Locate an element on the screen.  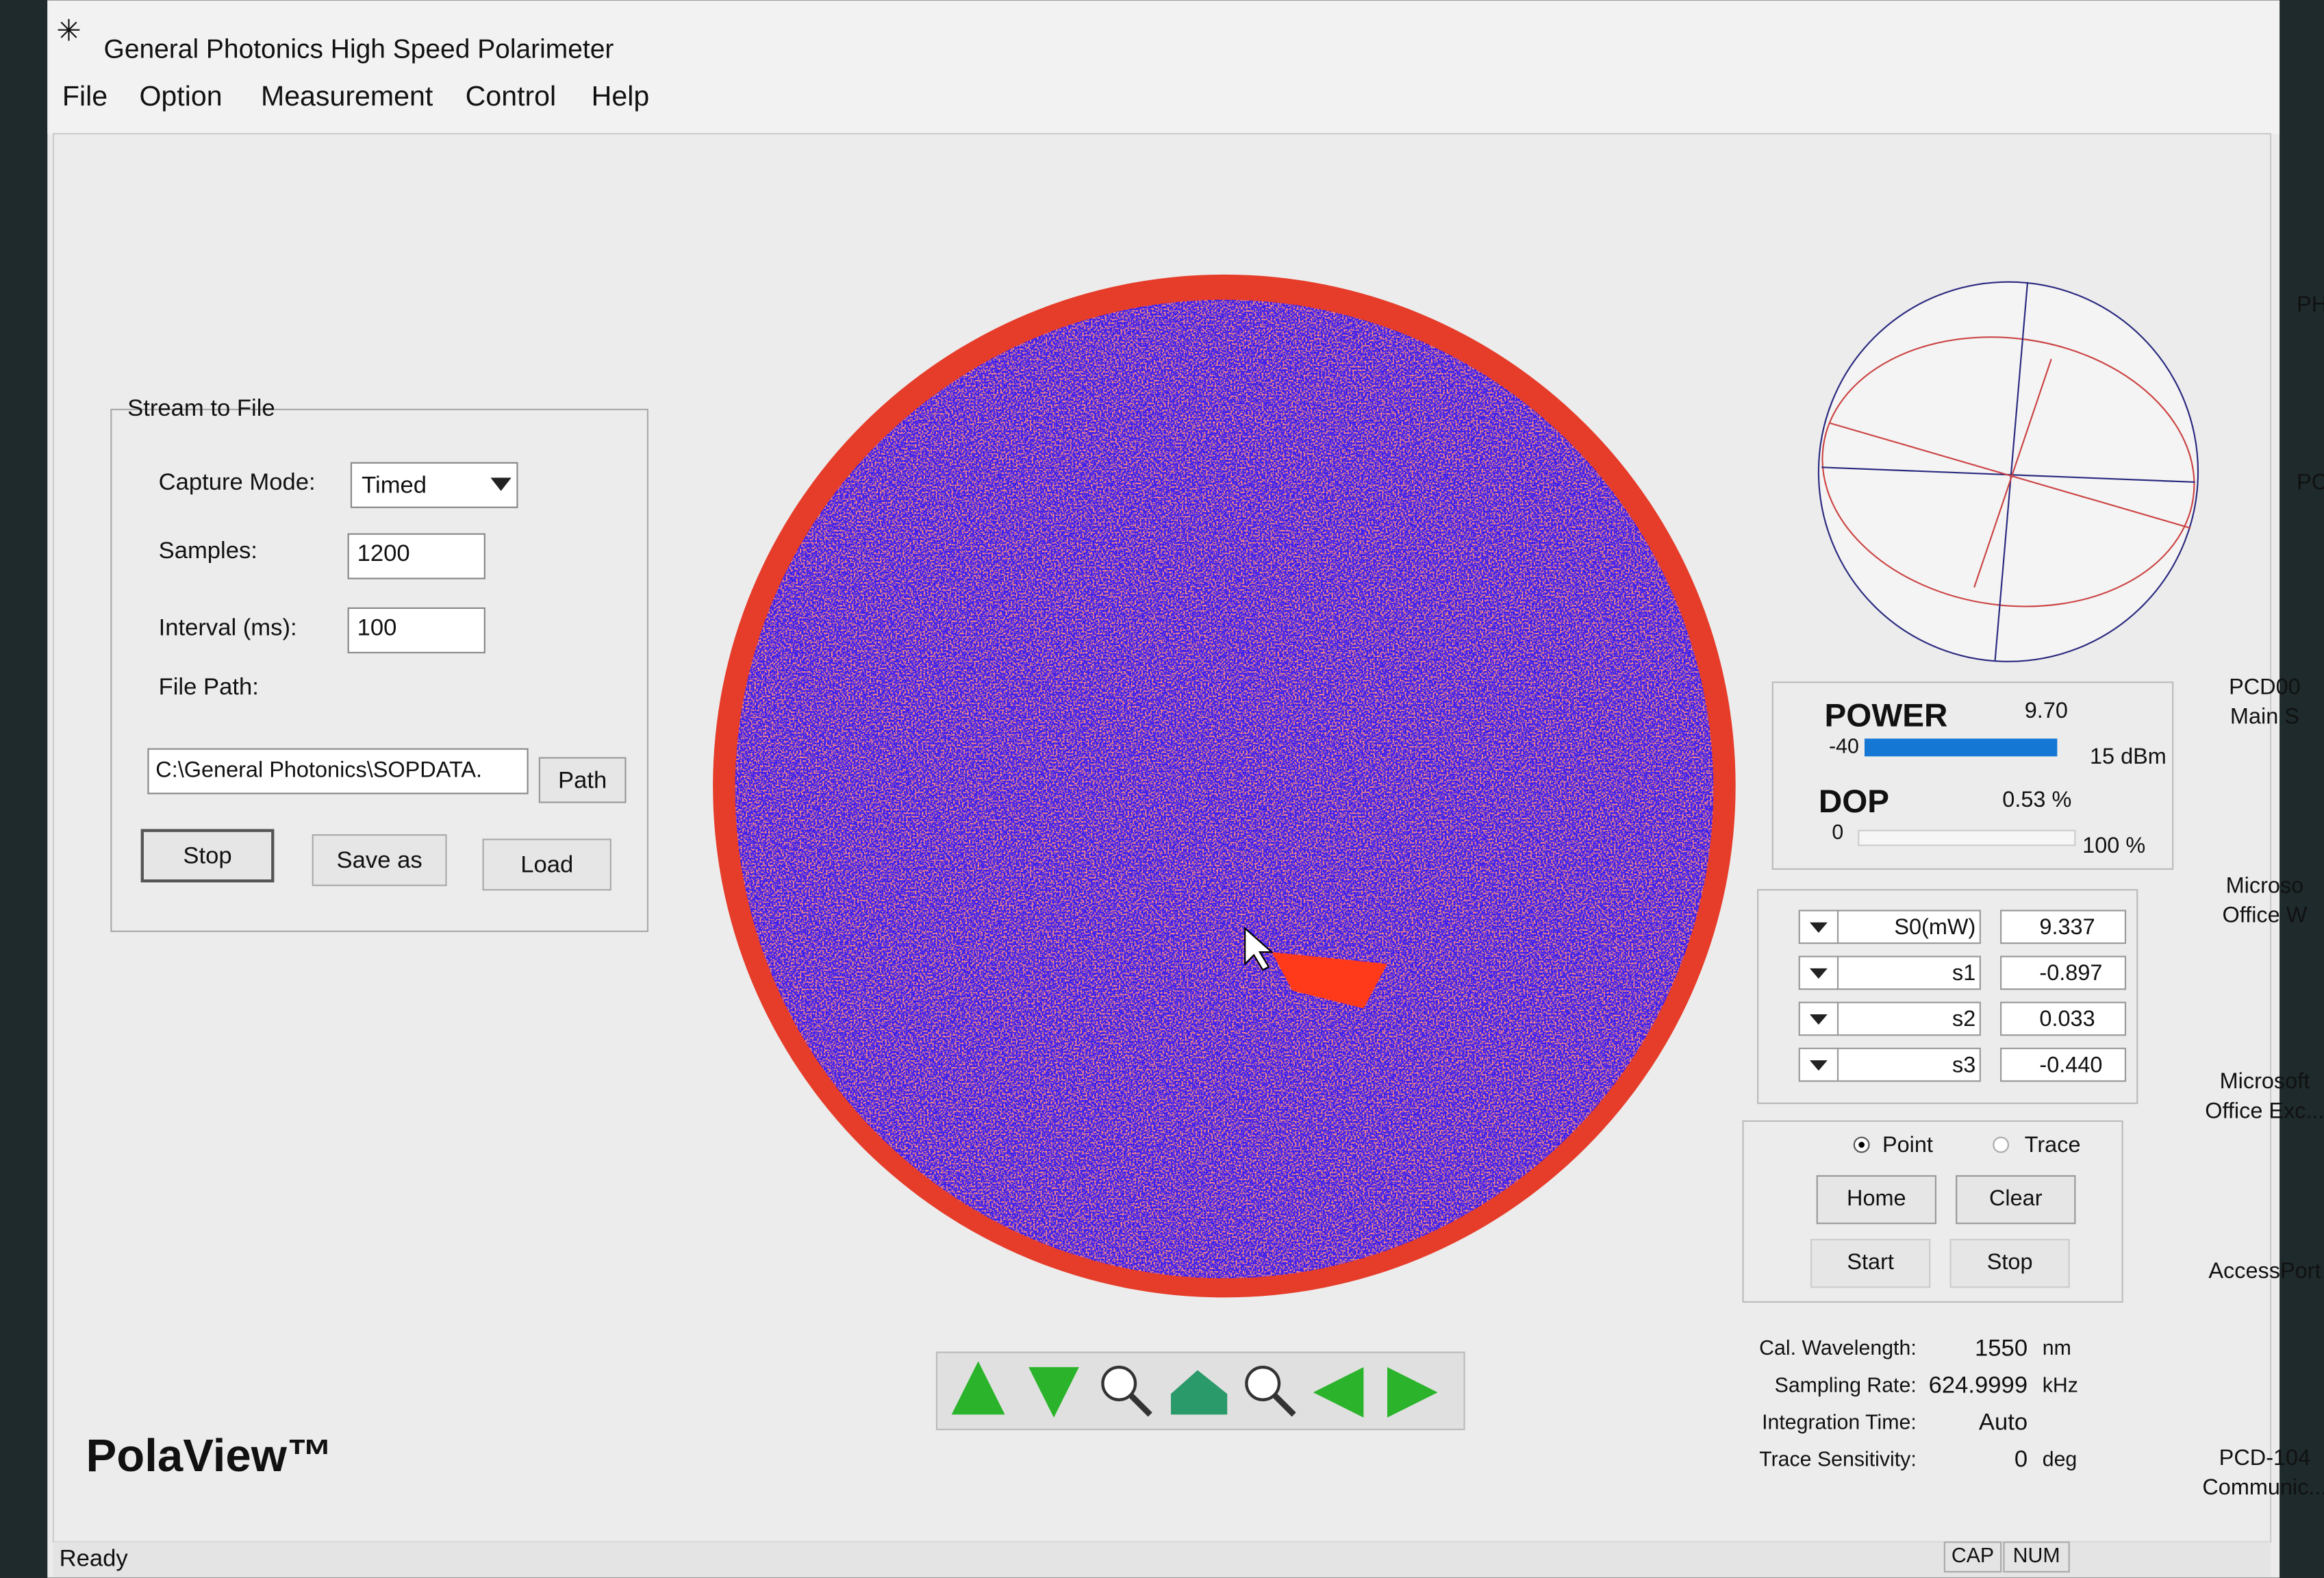
button-label: Home is located at coordinates (1877, 1198).